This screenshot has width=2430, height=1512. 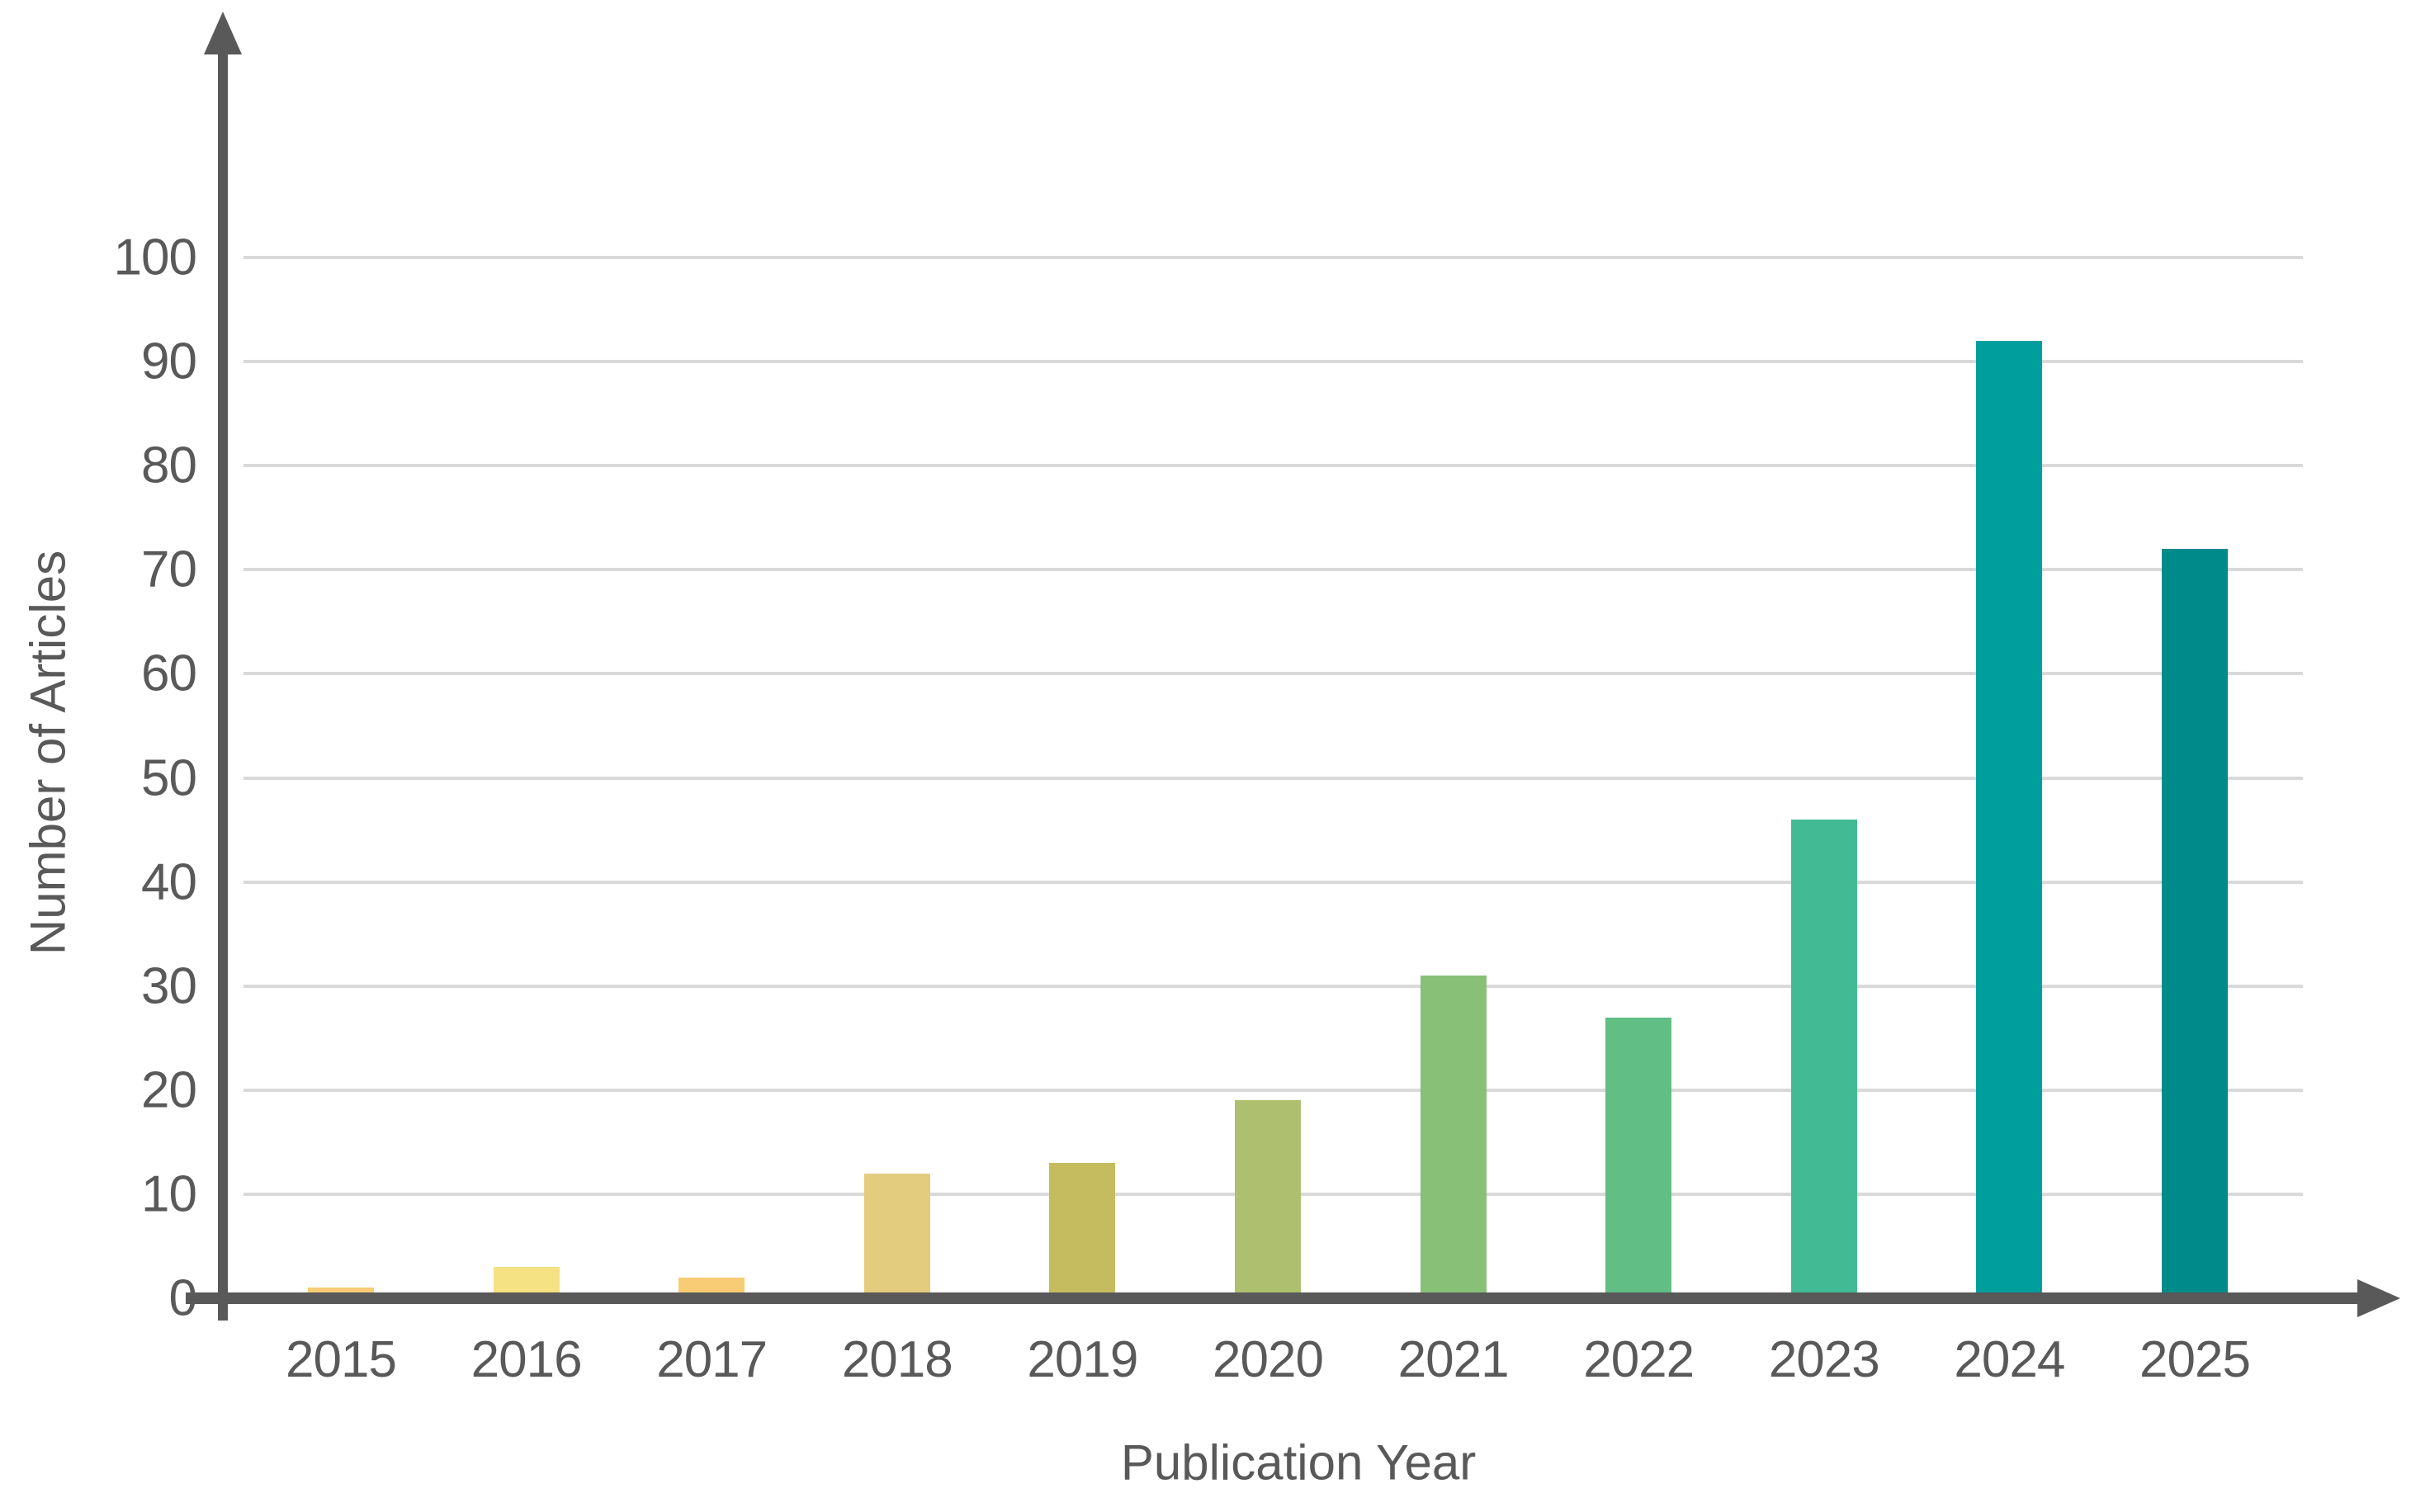 What do you see at coordinates (1823, 1058) in the screenshot?
I see `bar-2023` at bounding box center [1823, 1058].